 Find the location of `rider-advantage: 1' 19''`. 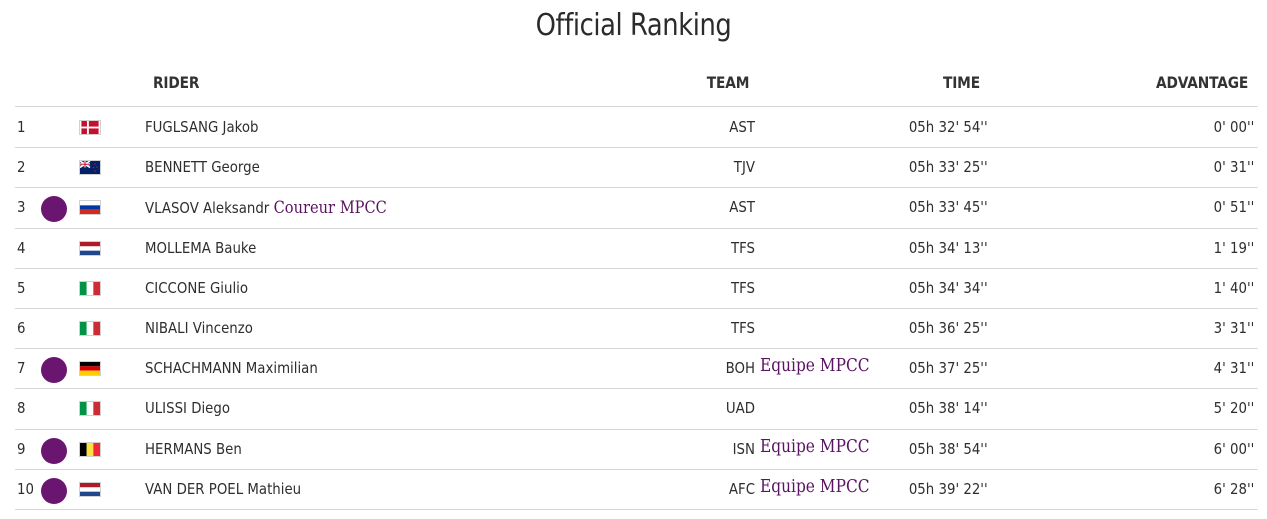

rider-advantage: 1' 19'' is located at coordinates (1233, 247).